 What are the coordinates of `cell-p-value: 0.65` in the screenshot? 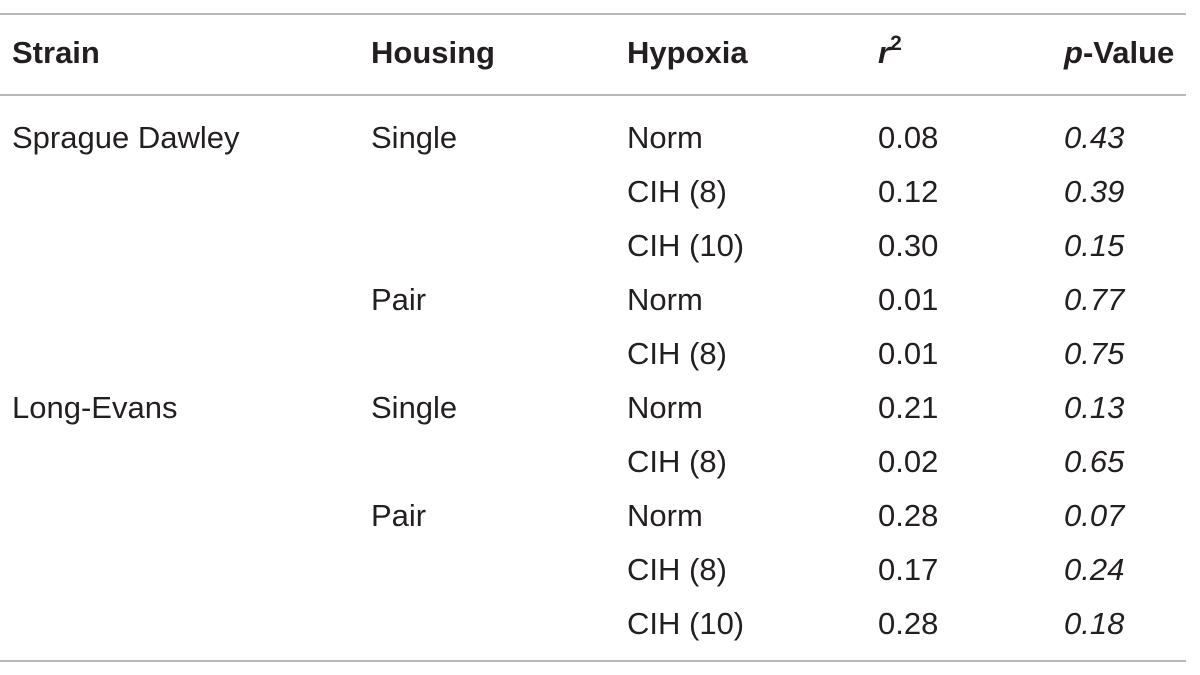 It's located at (1094, 461).